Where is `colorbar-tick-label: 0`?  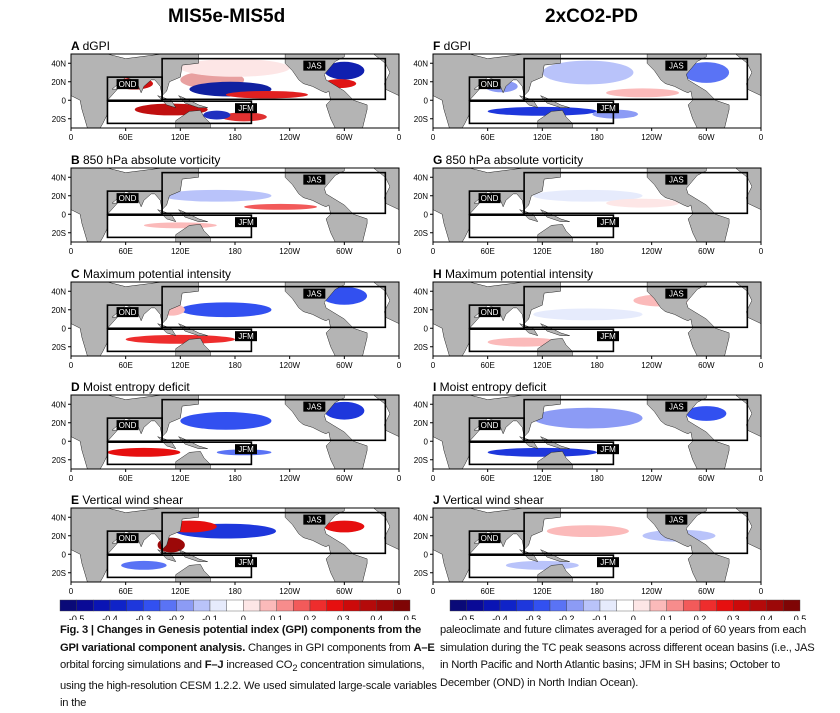
colorbar-tick-label: 0 is located at coordinates (633, 617).